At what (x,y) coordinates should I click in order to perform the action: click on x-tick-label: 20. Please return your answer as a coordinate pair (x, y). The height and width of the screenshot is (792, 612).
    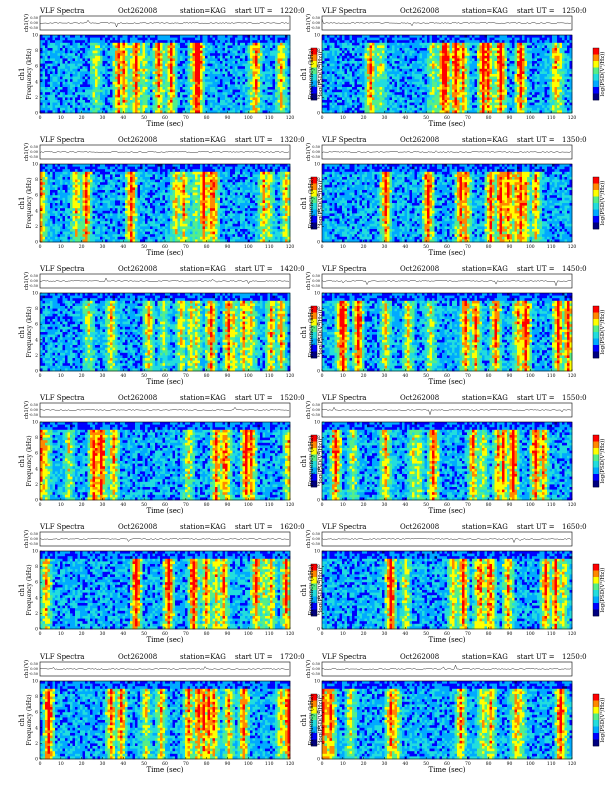
    Looking at the image, I should click on (82, 505).